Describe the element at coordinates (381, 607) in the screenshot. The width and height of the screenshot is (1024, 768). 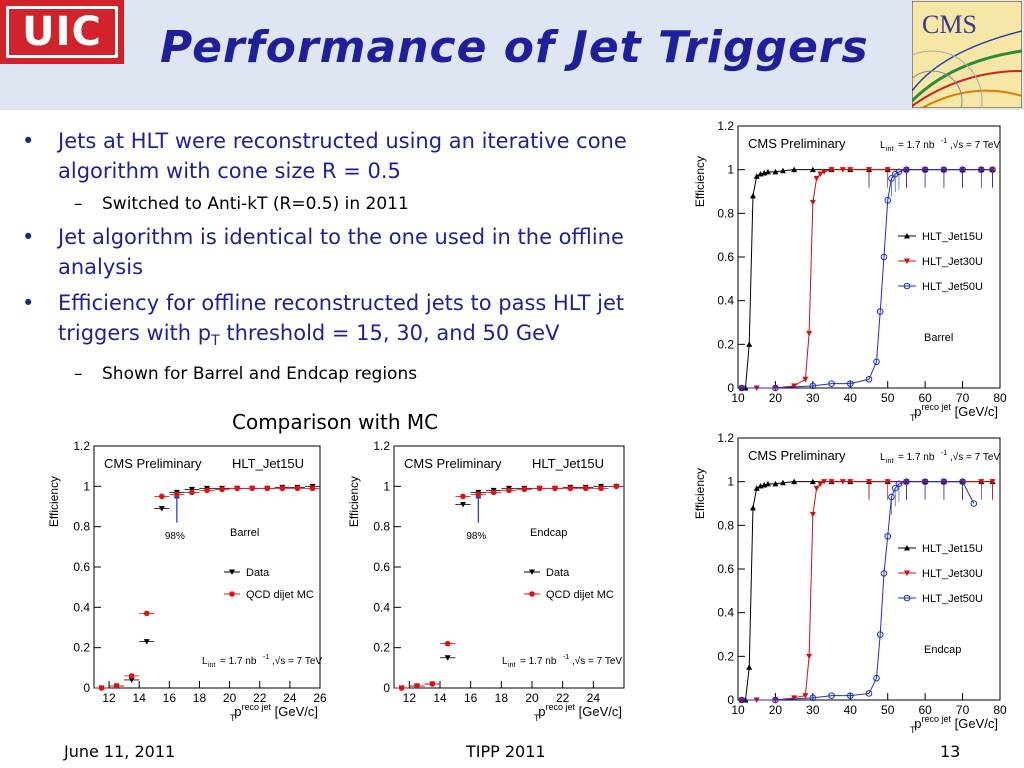
I see `y-tick-label: 0.4` at that location.